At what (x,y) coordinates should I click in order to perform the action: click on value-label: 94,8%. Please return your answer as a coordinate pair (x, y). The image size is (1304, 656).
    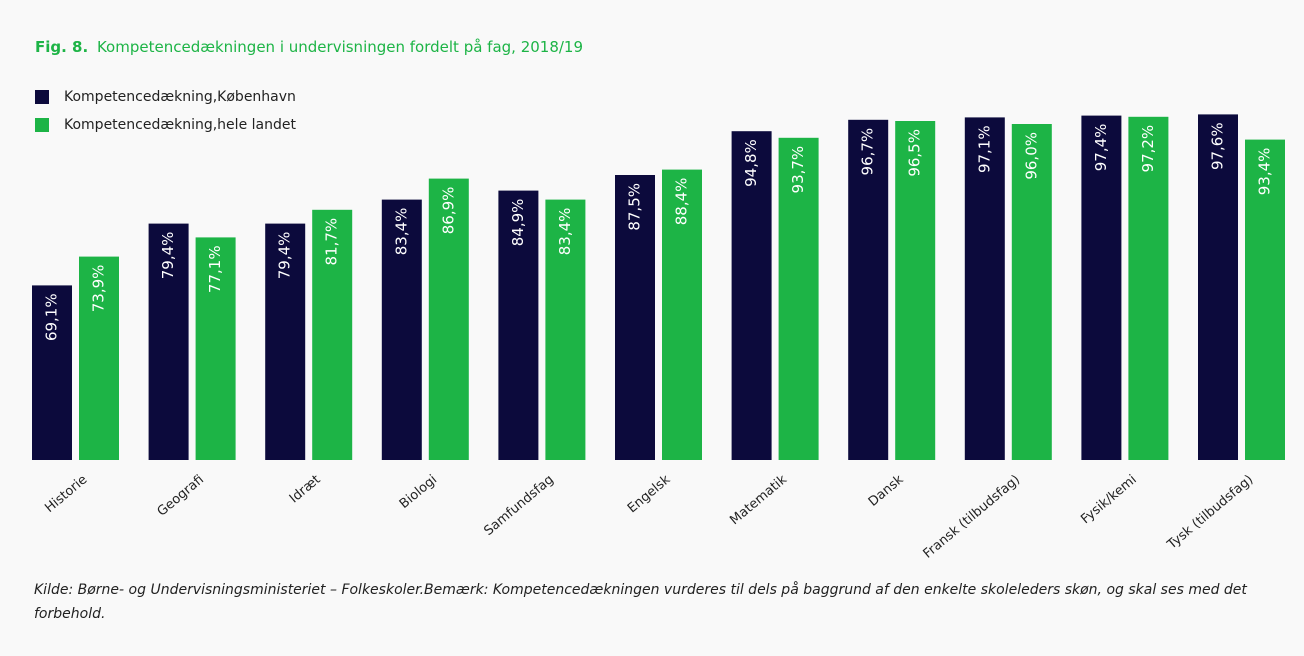
    Looking at the image, I should click on (751, 163).